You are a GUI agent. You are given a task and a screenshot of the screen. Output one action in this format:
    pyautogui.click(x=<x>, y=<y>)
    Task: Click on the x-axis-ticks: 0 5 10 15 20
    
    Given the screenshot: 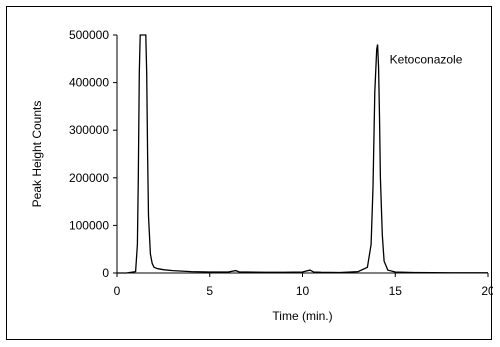 What is the action you would take?
    pyautogui.click(x=303, y=285)
    